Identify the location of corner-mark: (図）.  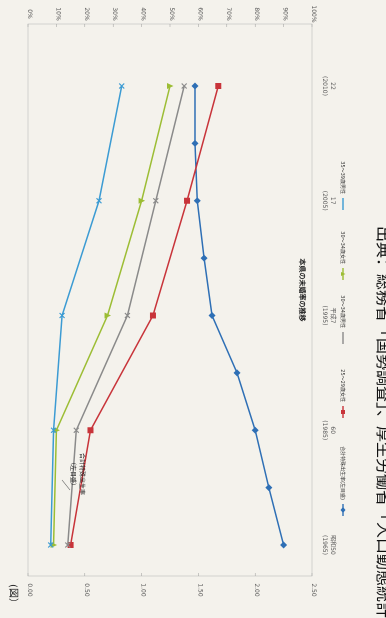
(13, 596).